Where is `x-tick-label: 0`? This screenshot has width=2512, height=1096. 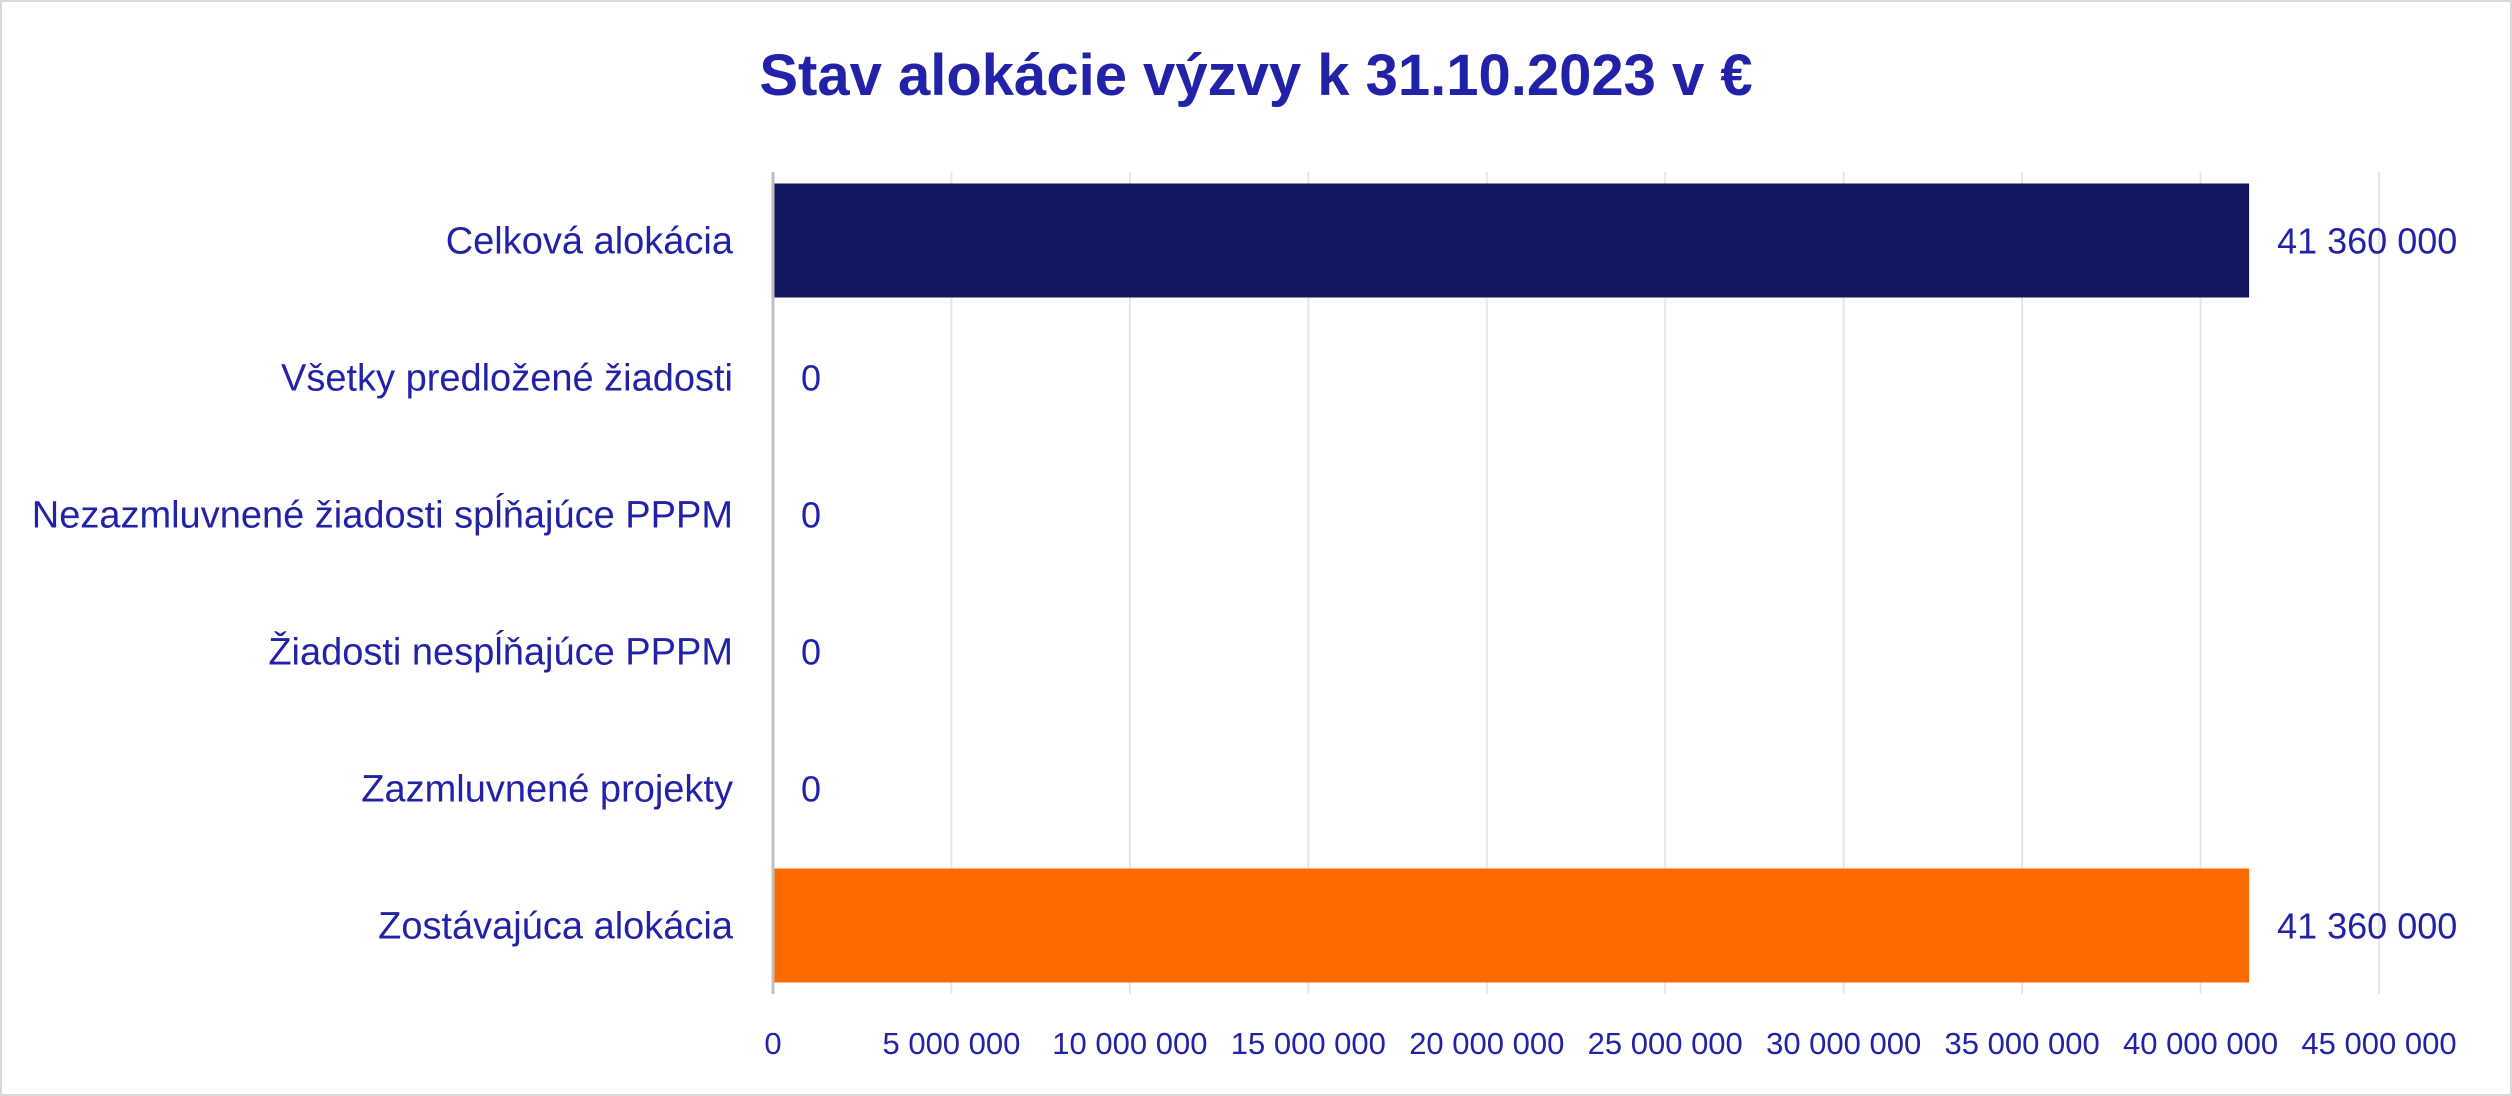
x-tick-label: 0 is located at coordinates (772, 1043).